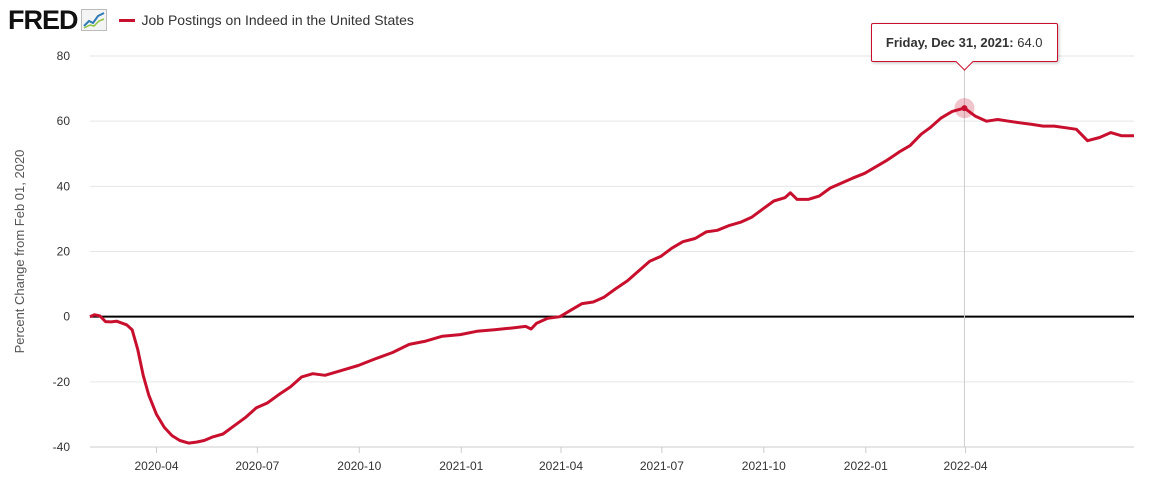 Image resolution: width=1149 pixels, height=481 pixels. I want to click on y-tick-label: -40, so click(62, 447).